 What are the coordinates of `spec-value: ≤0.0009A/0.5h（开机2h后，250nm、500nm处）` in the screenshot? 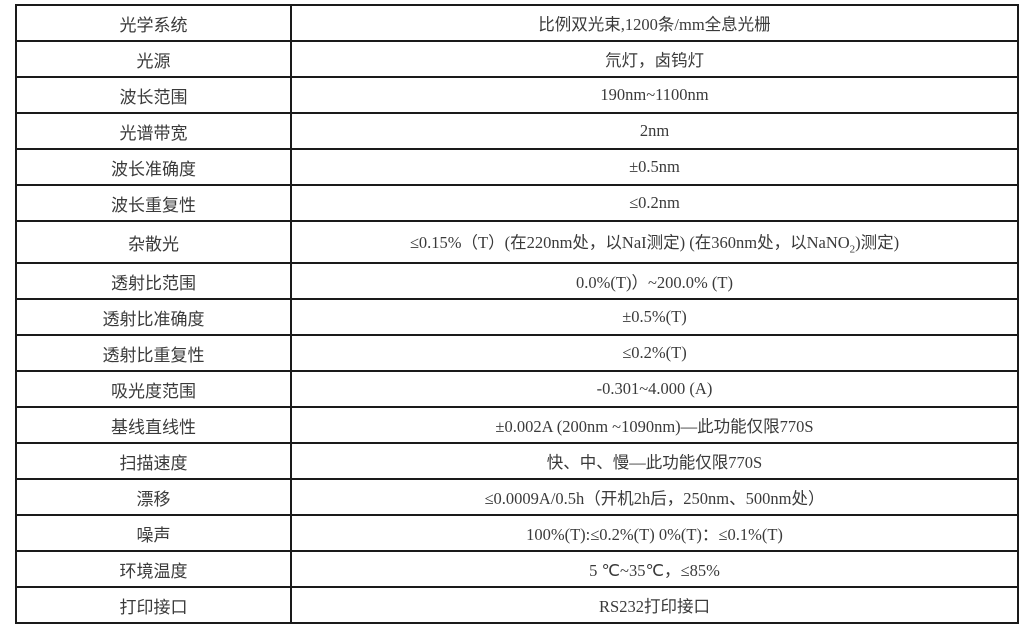 It's located at (654, 497).